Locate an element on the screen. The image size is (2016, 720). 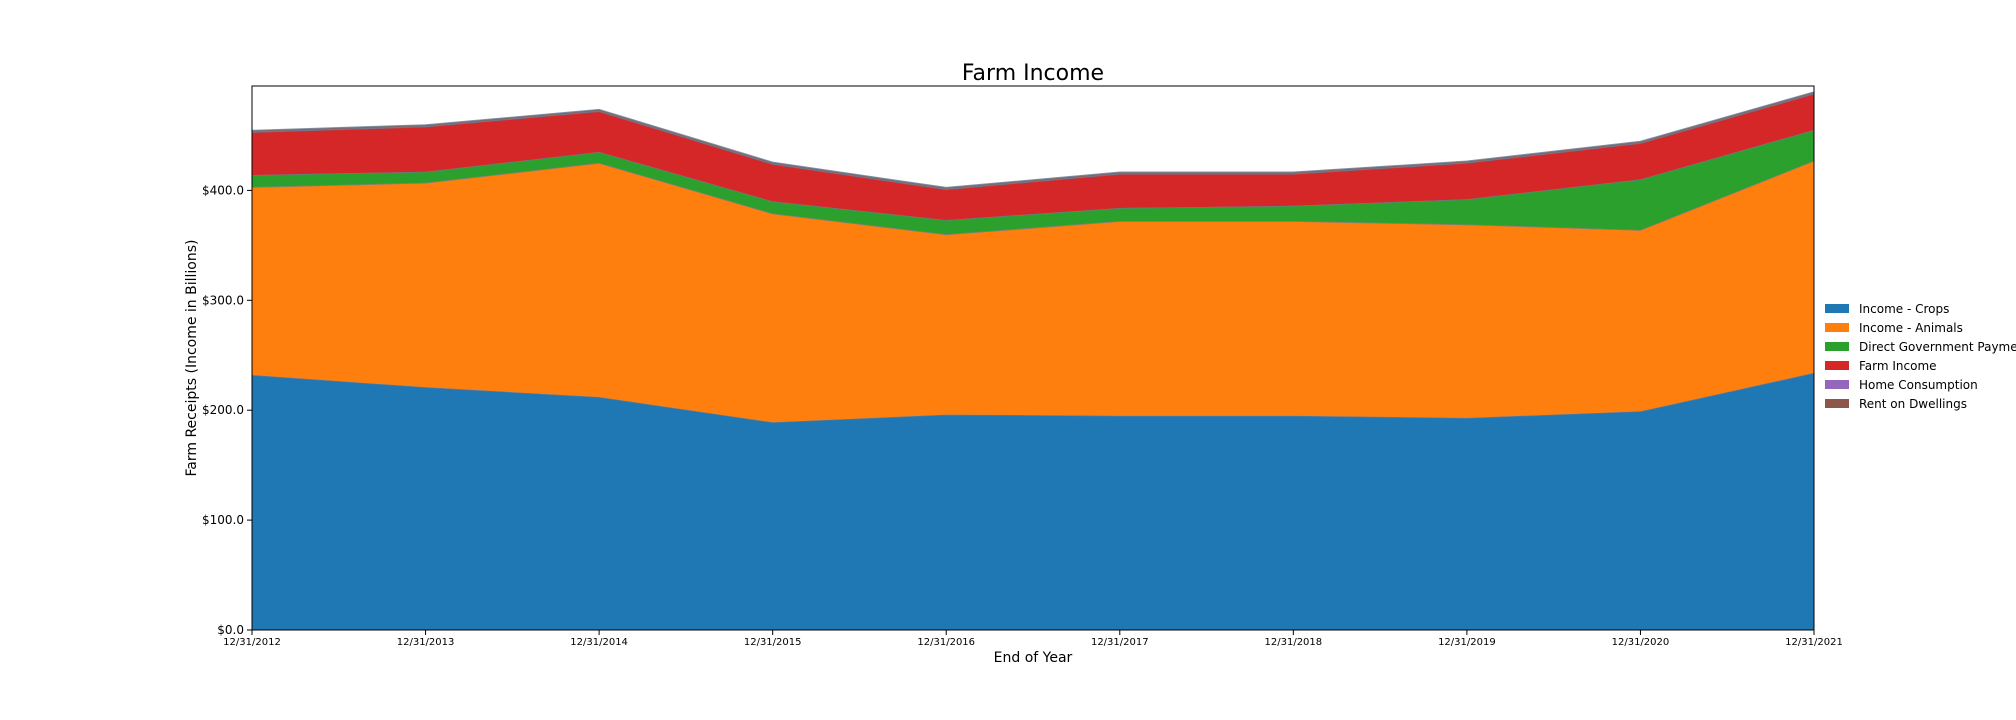
x-tick-label: 12/31/2012 is located at coordinates (252, 642).